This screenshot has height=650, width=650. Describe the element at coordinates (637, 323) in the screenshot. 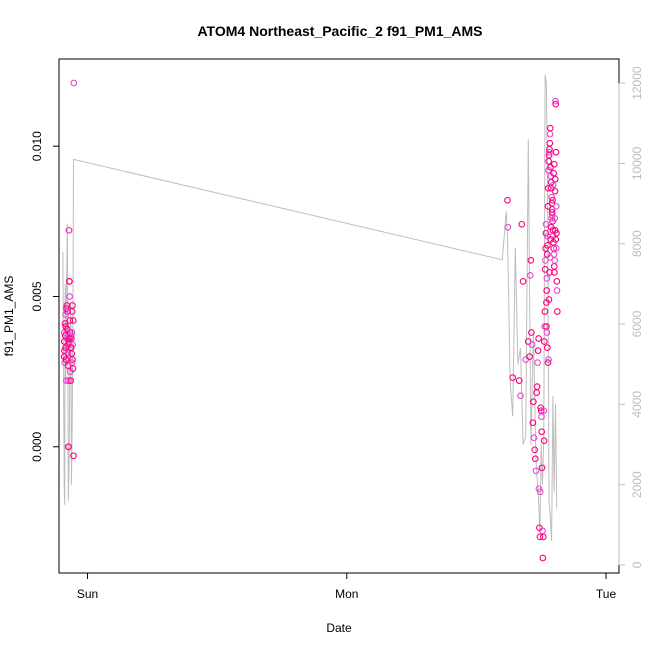

I see `y-right-tick-label: 6000` at that location.